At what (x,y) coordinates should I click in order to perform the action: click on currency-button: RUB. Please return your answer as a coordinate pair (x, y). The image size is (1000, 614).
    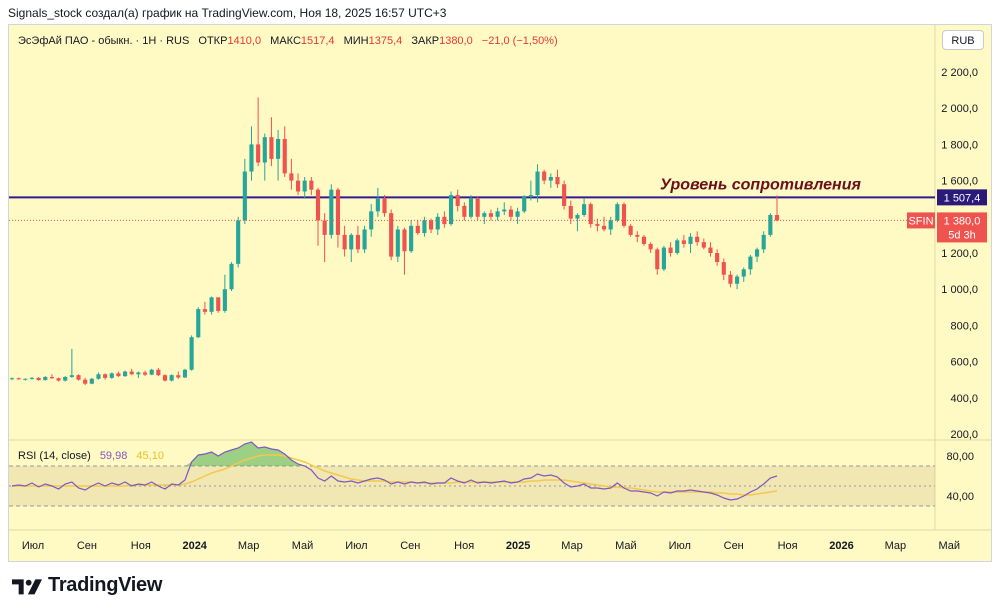
    Looking at the image, I should click on (963, 40).